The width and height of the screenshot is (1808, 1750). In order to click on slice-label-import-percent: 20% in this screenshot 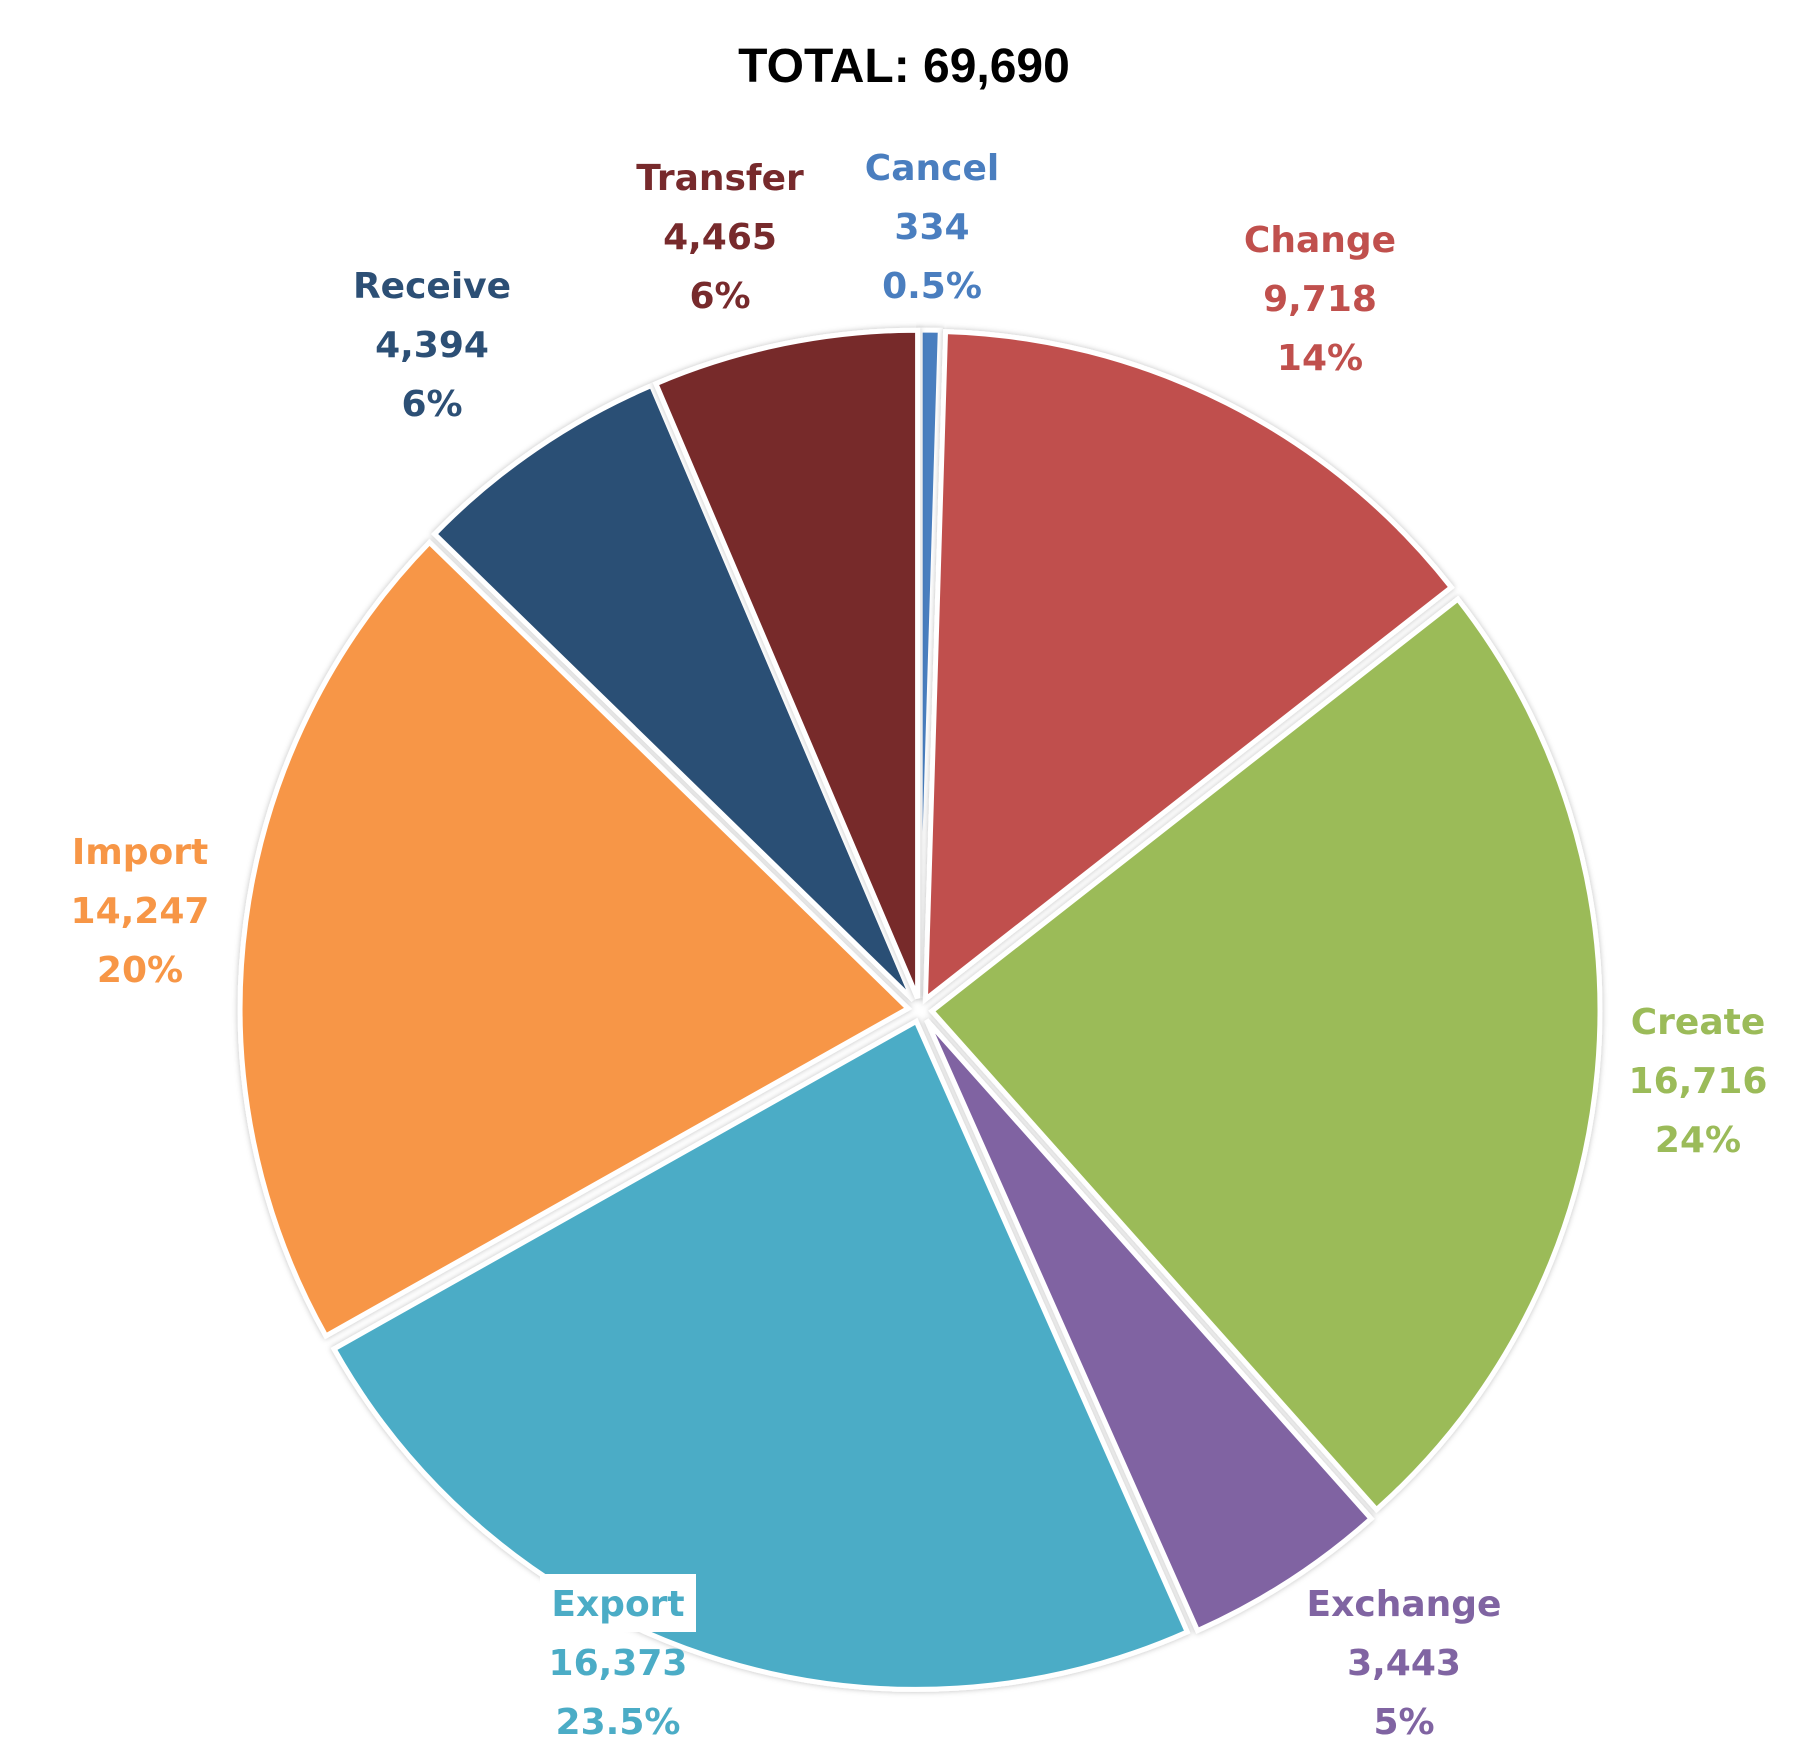, I will do `click(140, 970)`.